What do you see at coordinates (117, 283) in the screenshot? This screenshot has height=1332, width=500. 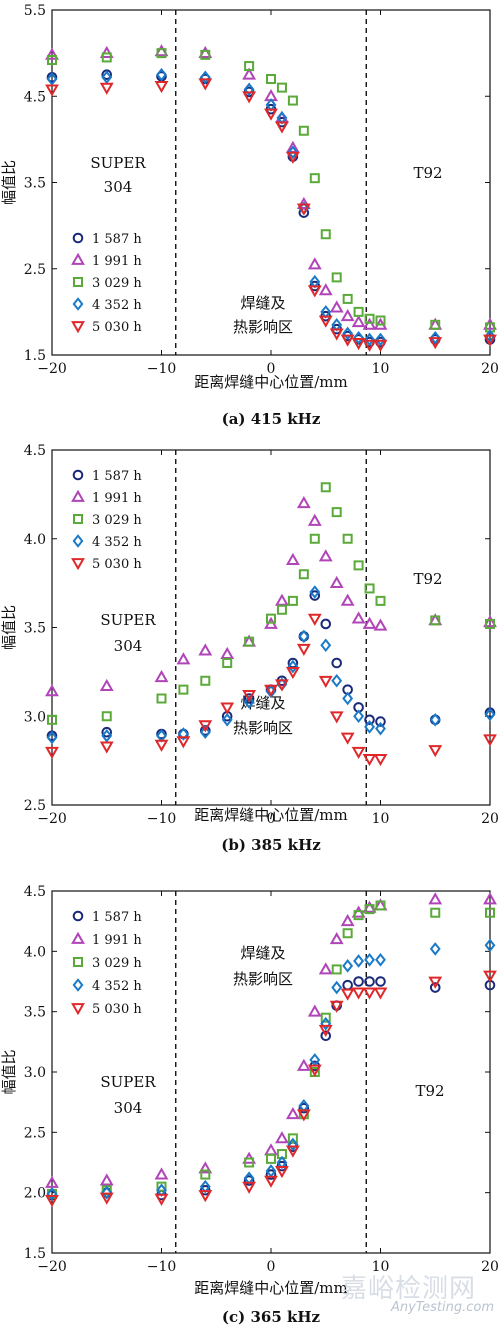 I see `legend-label: 3 029 h` at bounding box center [117, 283].